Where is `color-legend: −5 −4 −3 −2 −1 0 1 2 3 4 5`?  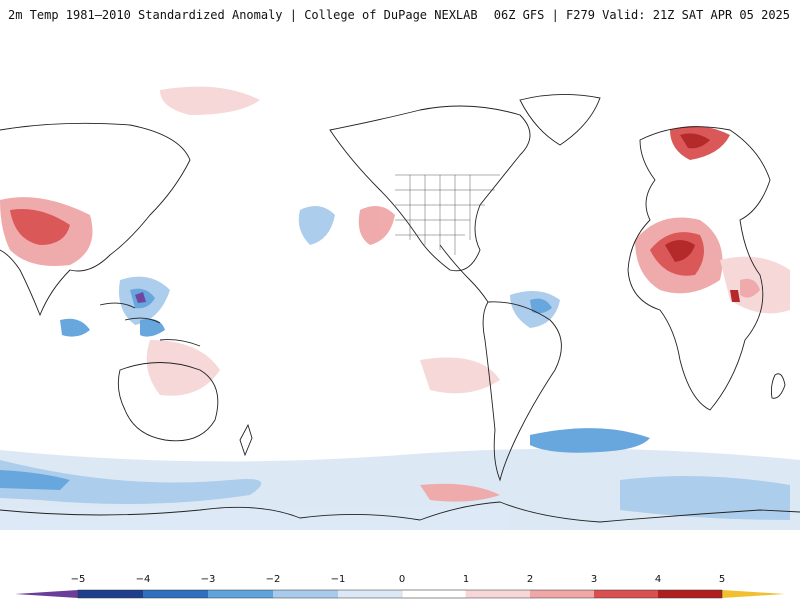 color-legend: −5 −4 −3 −2 −1 0 1 2 3 4 5 is located at coordinates (400, 585).